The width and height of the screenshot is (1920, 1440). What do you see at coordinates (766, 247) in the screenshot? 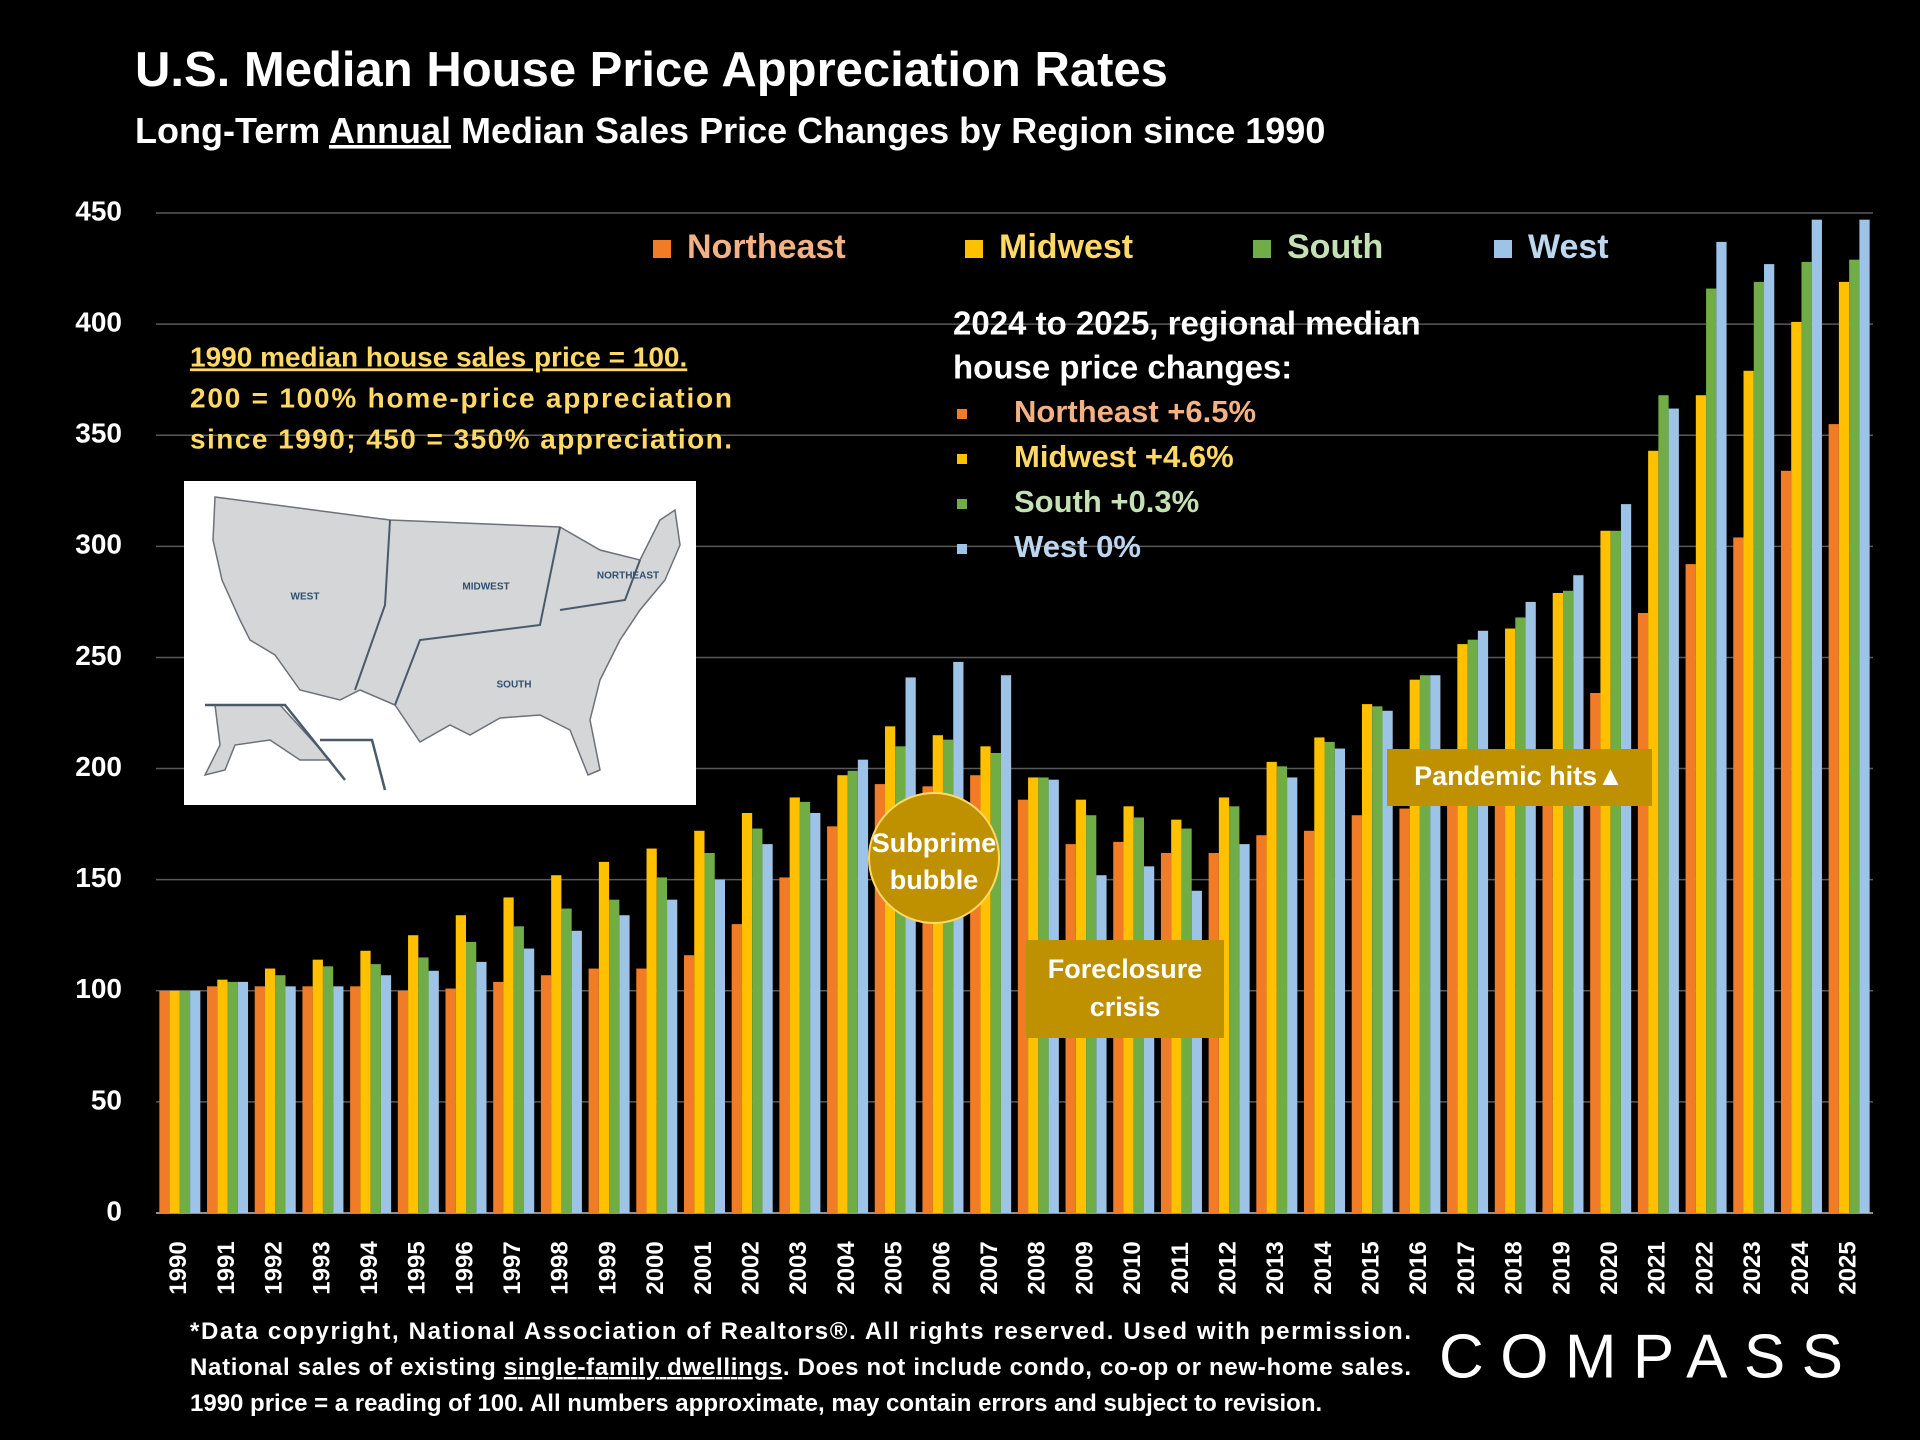
I see `legend-label: Northeast` at bounding box center [766, 247].